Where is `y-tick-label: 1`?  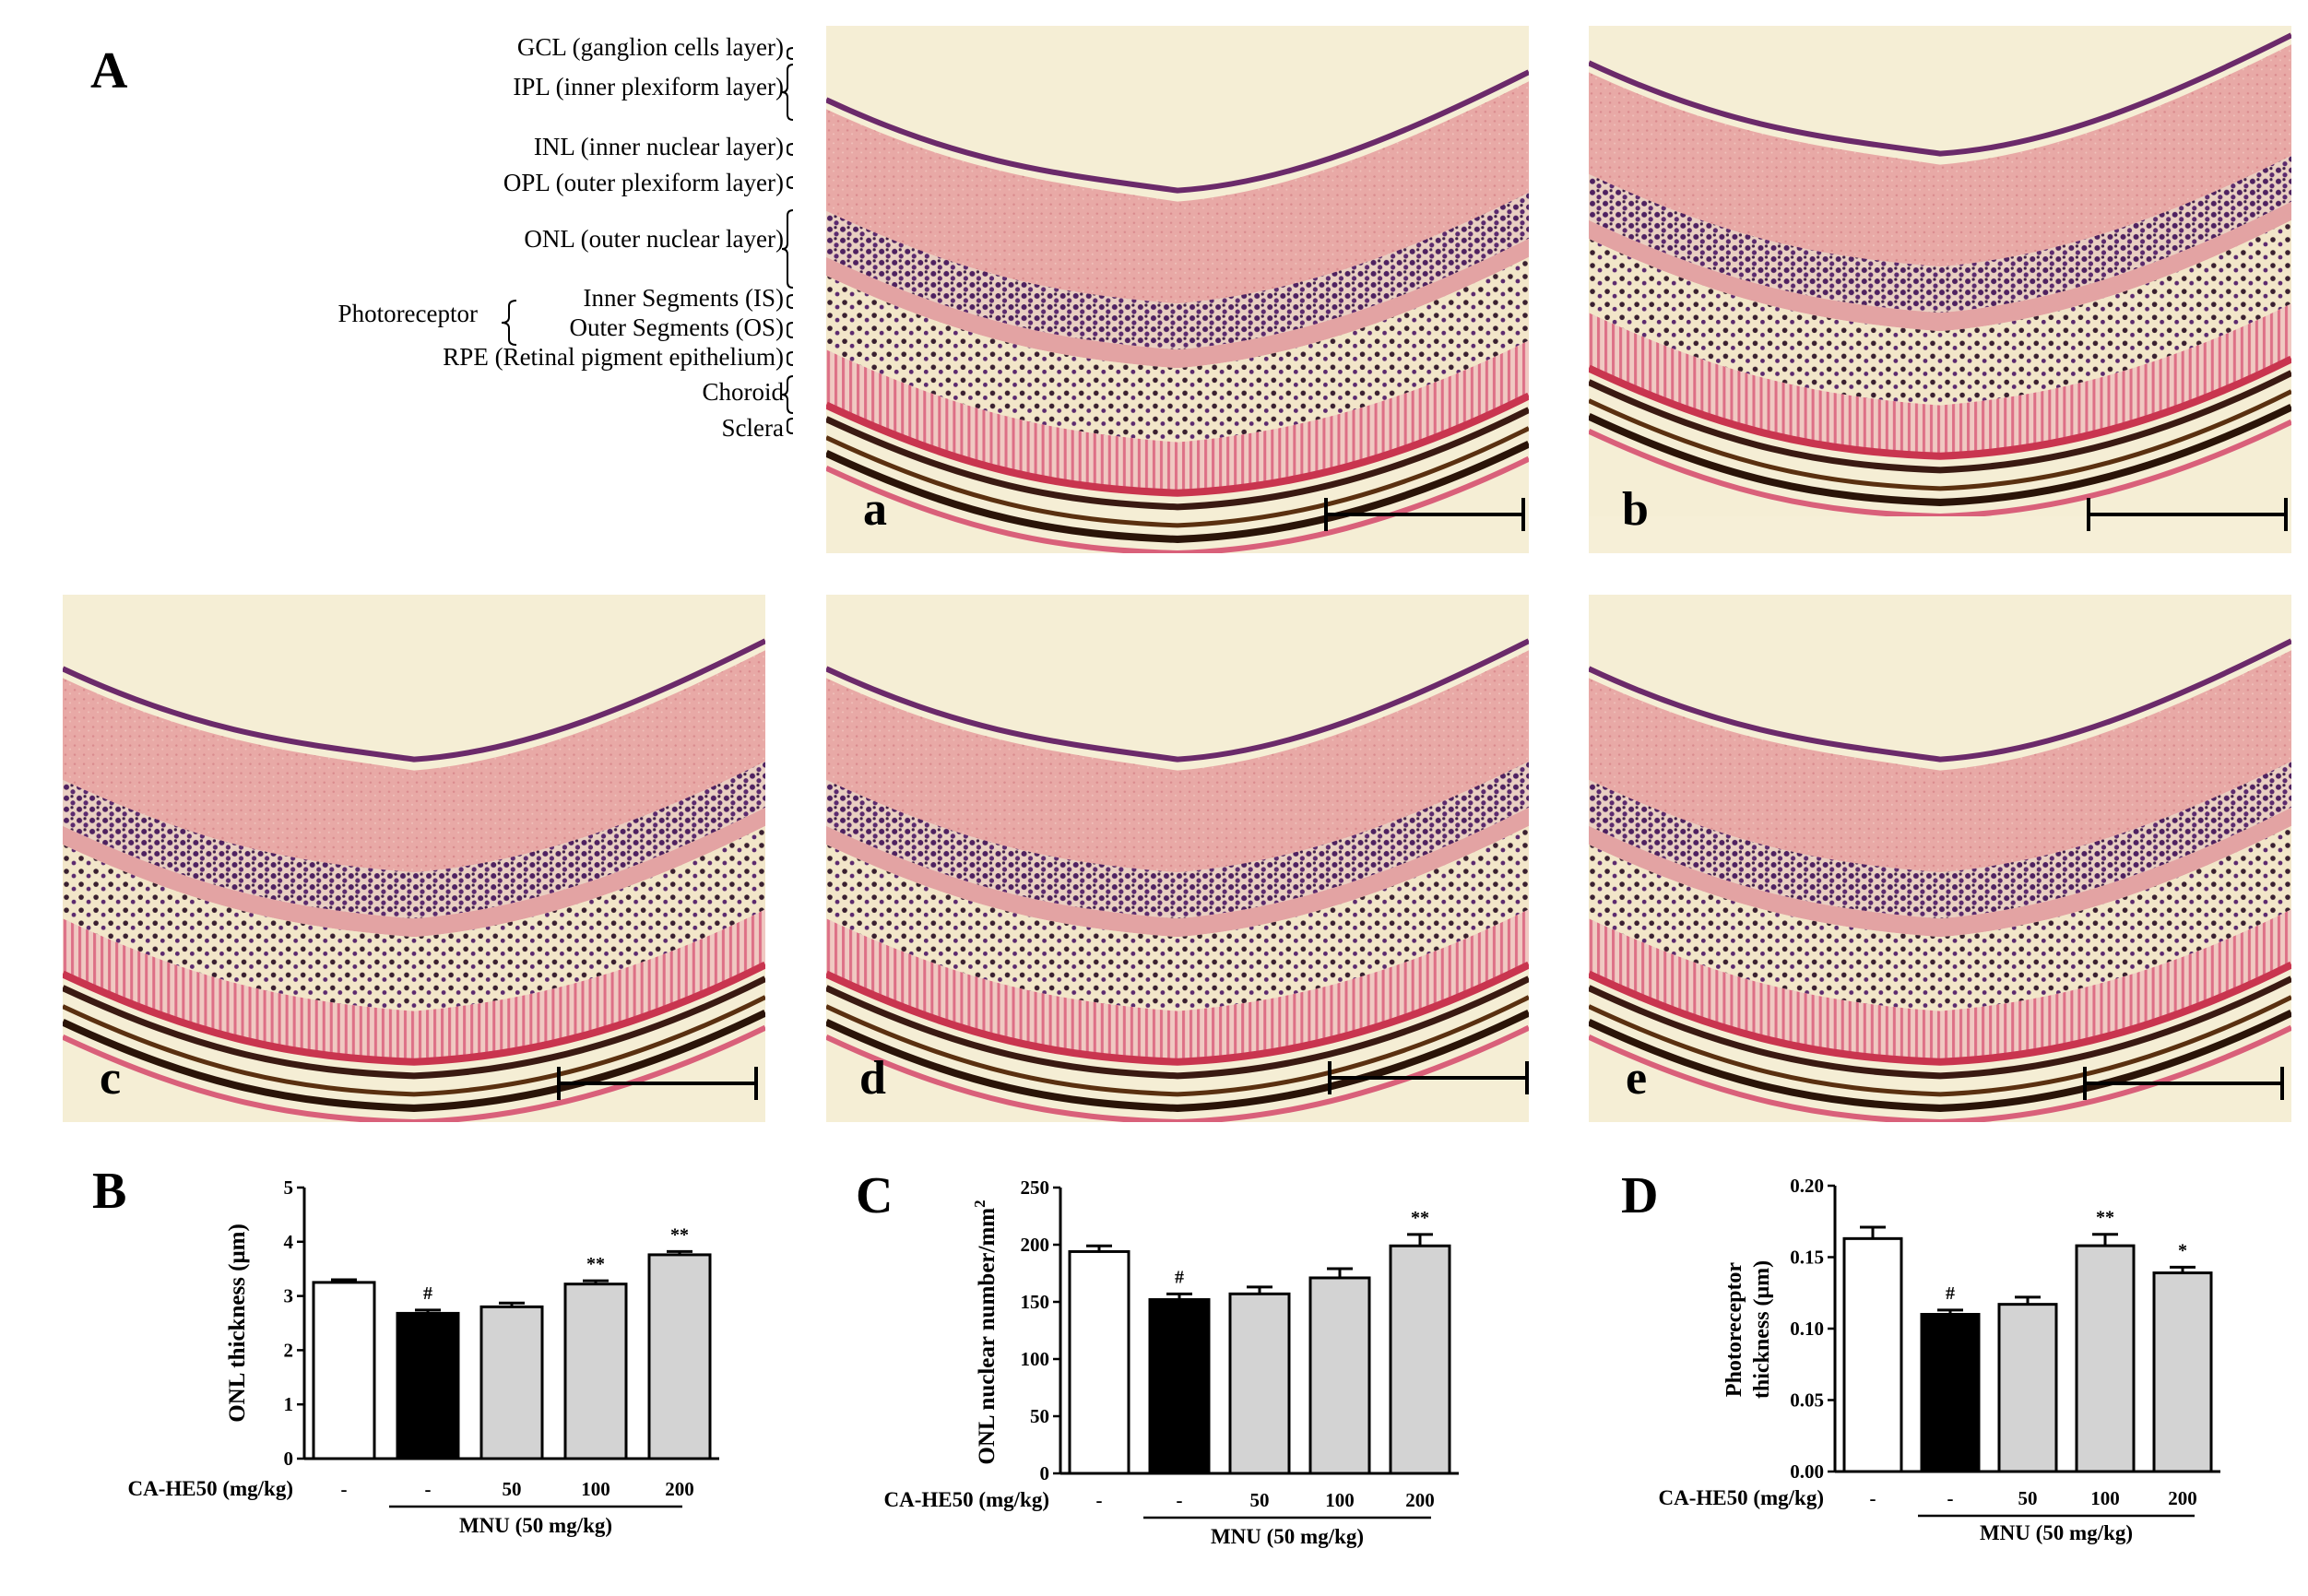 y-tick-label: 1 is located at coordinates (289, 1404).